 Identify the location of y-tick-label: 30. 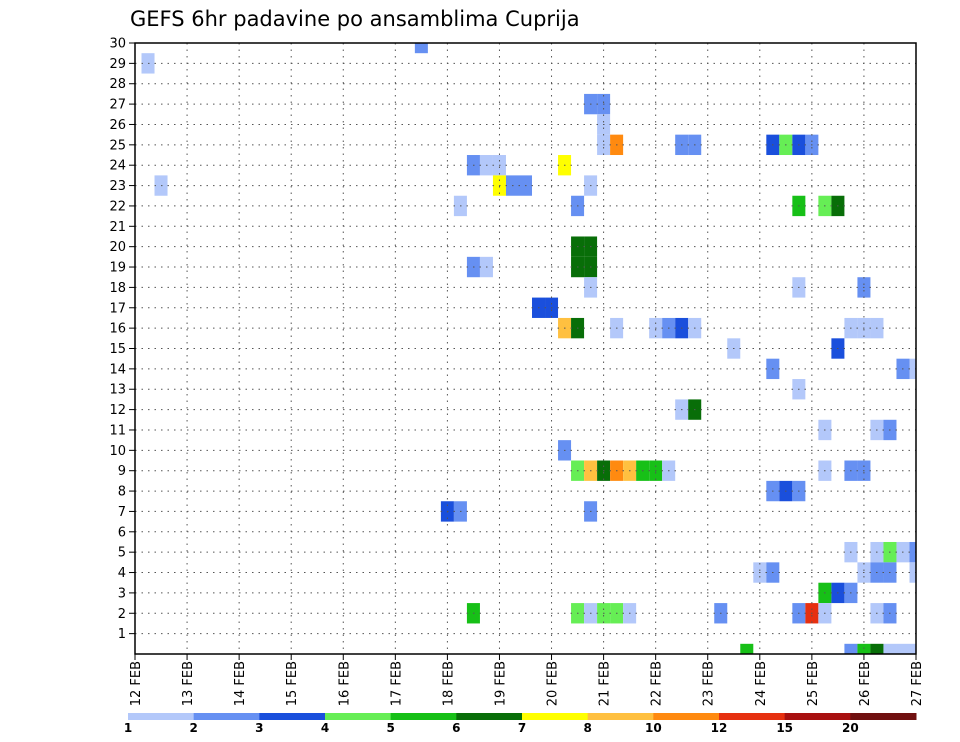
(117, 44).